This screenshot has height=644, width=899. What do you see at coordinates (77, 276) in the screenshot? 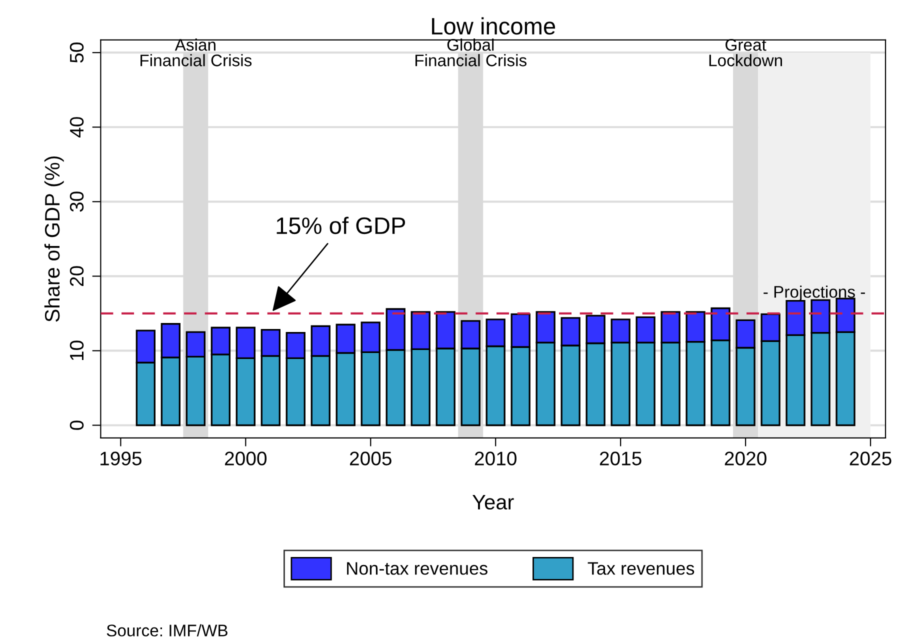
I see `y-tick-label: 20` at bounding box center [77, 276].